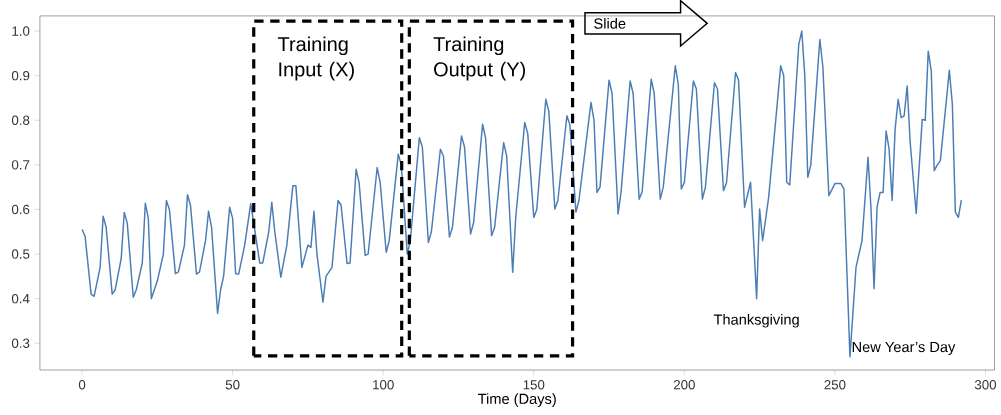 This screenshot has height=415, width=1001. What do you see at coordinates (835, 385) in the screenshot?
I see `x-tick-label: 250` at bounding box center [835, 385].